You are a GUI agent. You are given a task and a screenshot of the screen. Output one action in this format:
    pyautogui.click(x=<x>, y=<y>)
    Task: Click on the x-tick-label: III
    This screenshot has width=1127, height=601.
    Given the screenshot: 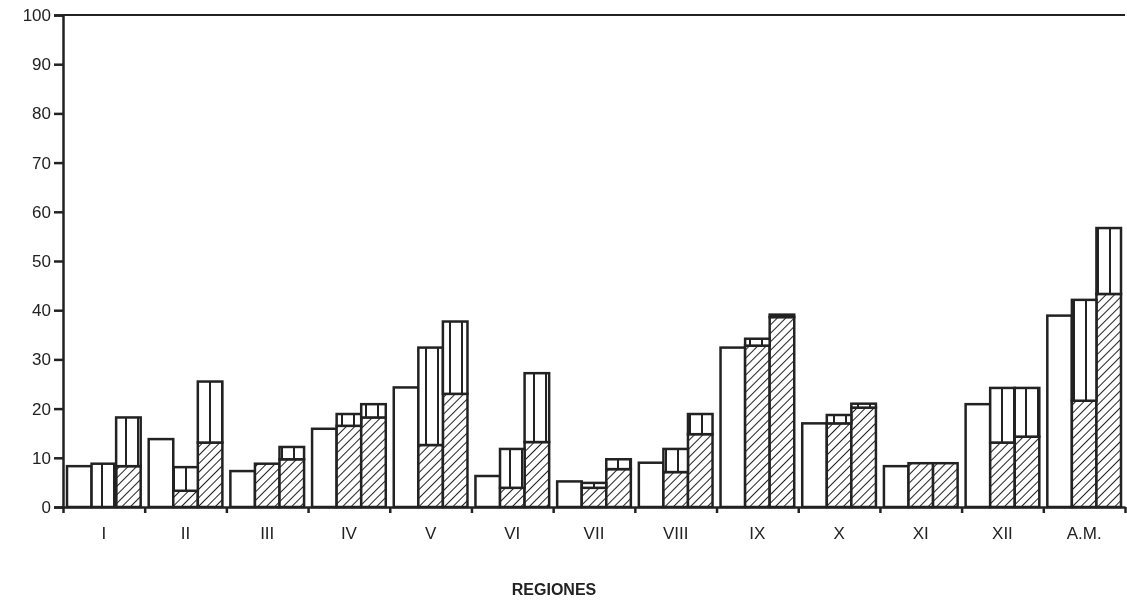 What is the action you would take?
    pyautogui.click(x=267, y=533)
    